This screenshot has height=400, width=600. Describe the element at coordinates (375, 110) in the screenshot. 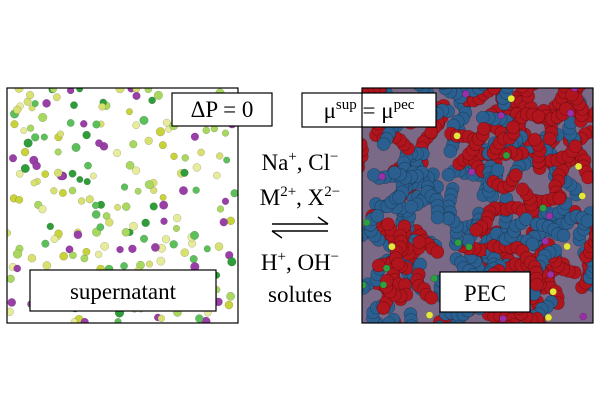

I see `text-part: = μ` at that location.